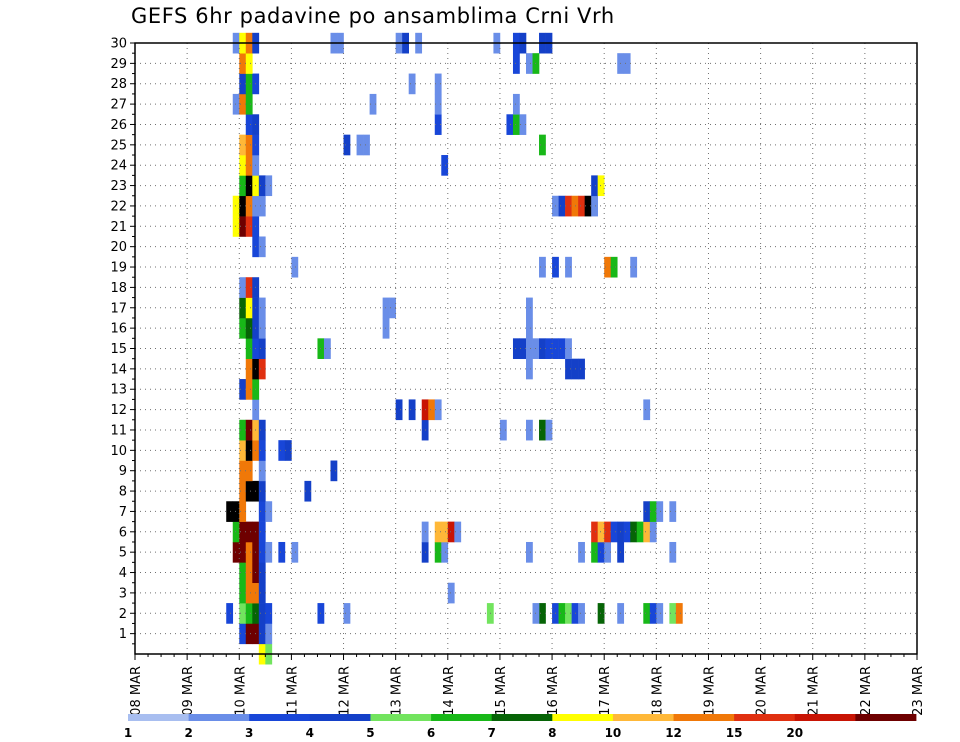  I want to click on y-tick-label: 17, so click(118, 308).